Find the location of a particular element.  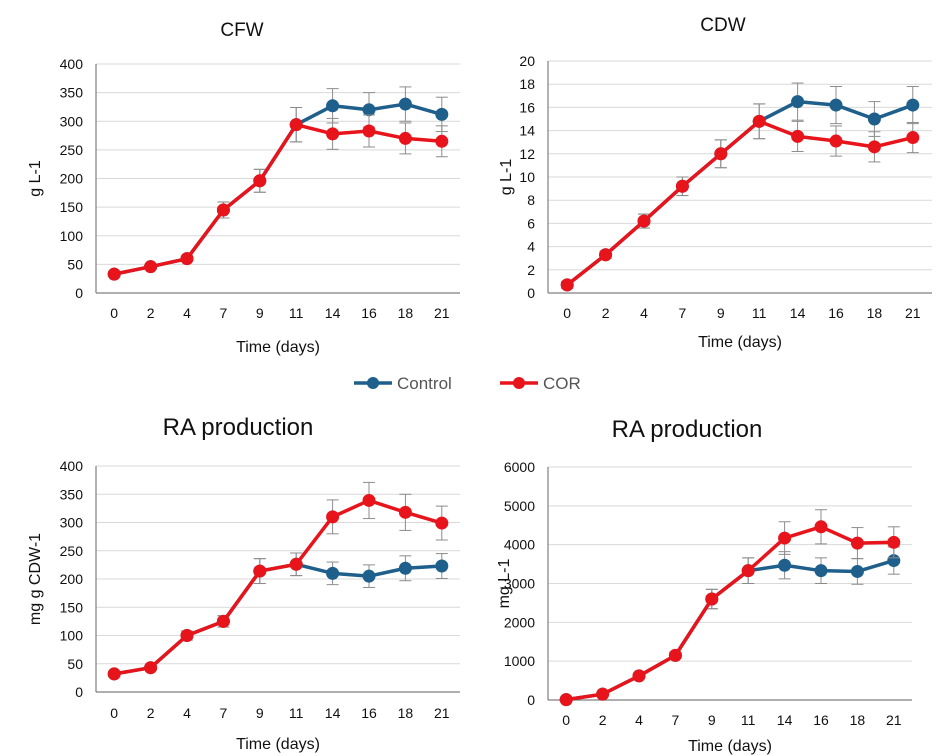

y-tick-label: 8 is located at coordinates (531, 200).